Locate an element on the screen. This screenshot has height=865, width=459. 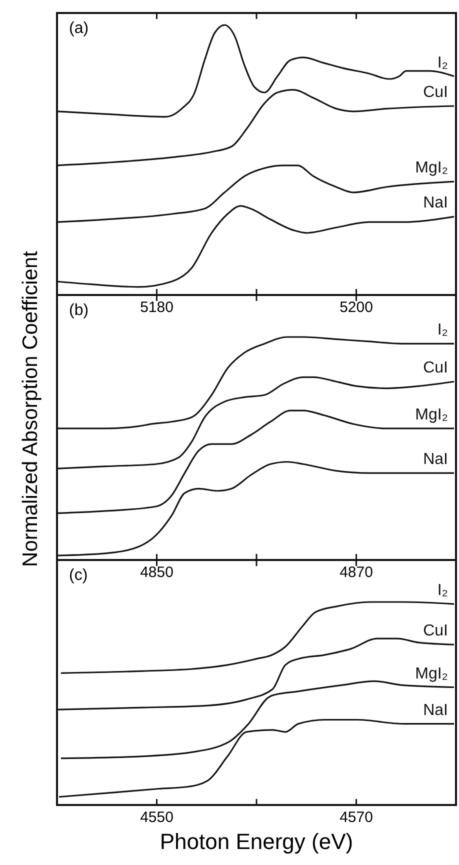
x-tick-label: 5200 is located at coordinates (356, 307).